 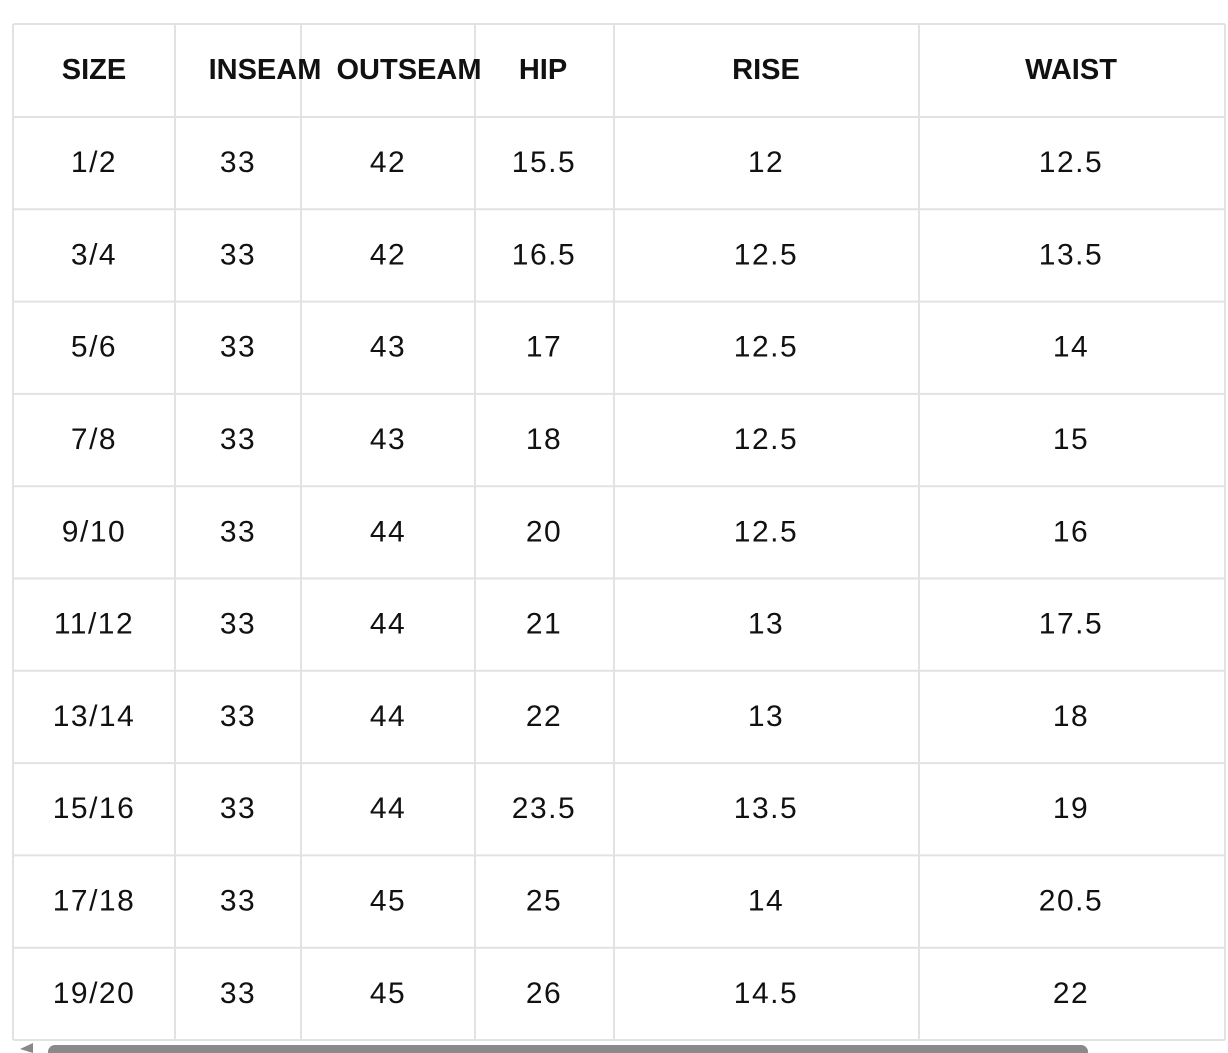 What do you see at coordinates (94, 254) in the screenshot?
I see `table-cell: 3/4` at bounding box center [94, 254].